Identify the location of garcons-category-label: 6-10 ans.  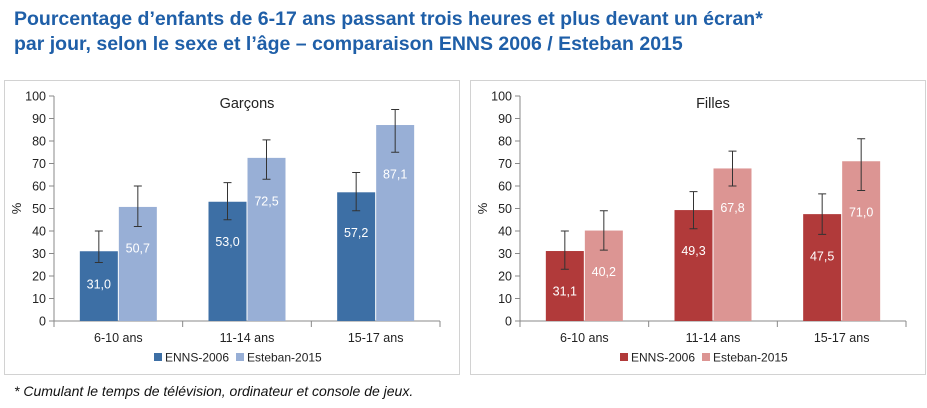
(118, 338).